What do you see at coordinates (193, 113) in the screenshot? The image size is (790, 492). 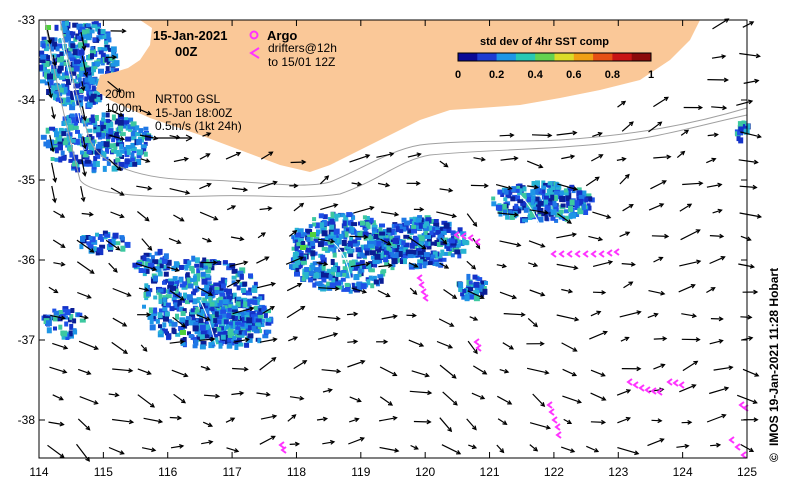 I see `product-time-label: 15-Jan 18:00Z` at bounding box center [193, 113].